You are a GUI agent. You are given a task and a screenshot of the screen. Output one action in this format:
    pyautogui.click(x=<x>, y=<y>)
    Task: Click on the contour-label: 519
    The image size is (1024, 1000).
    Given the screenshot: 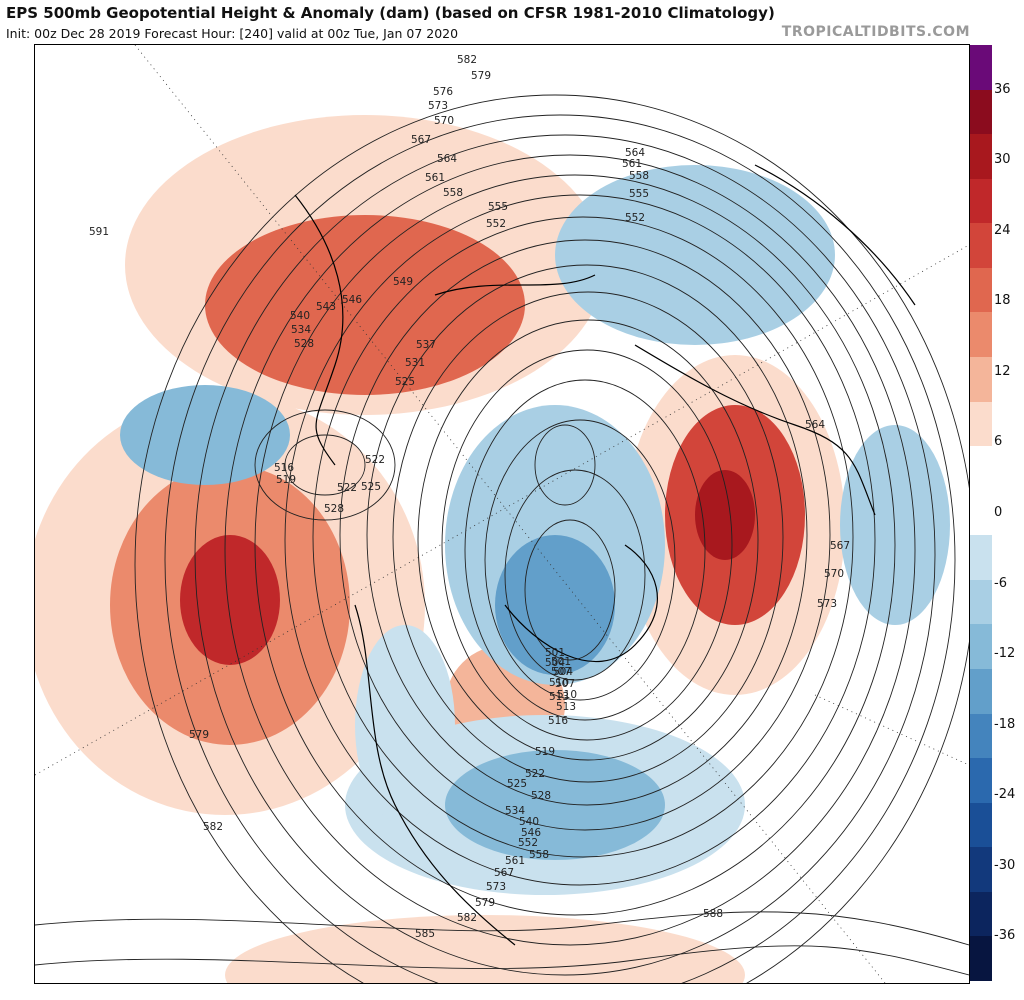 What is the action you would take?
    pyautogui.click(x=545, y=752)
    